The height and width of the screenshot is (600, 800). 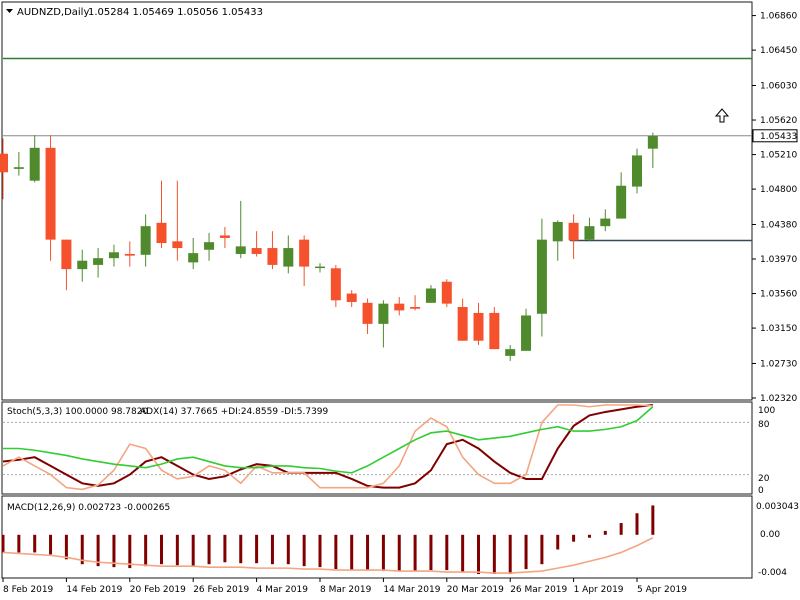 What do you see at coordinates (77, 412) in the screenshot?
I see `stoch-label: Stoch(5,3,3) 100.0000 98.7820` at bounding box center [77, 412].